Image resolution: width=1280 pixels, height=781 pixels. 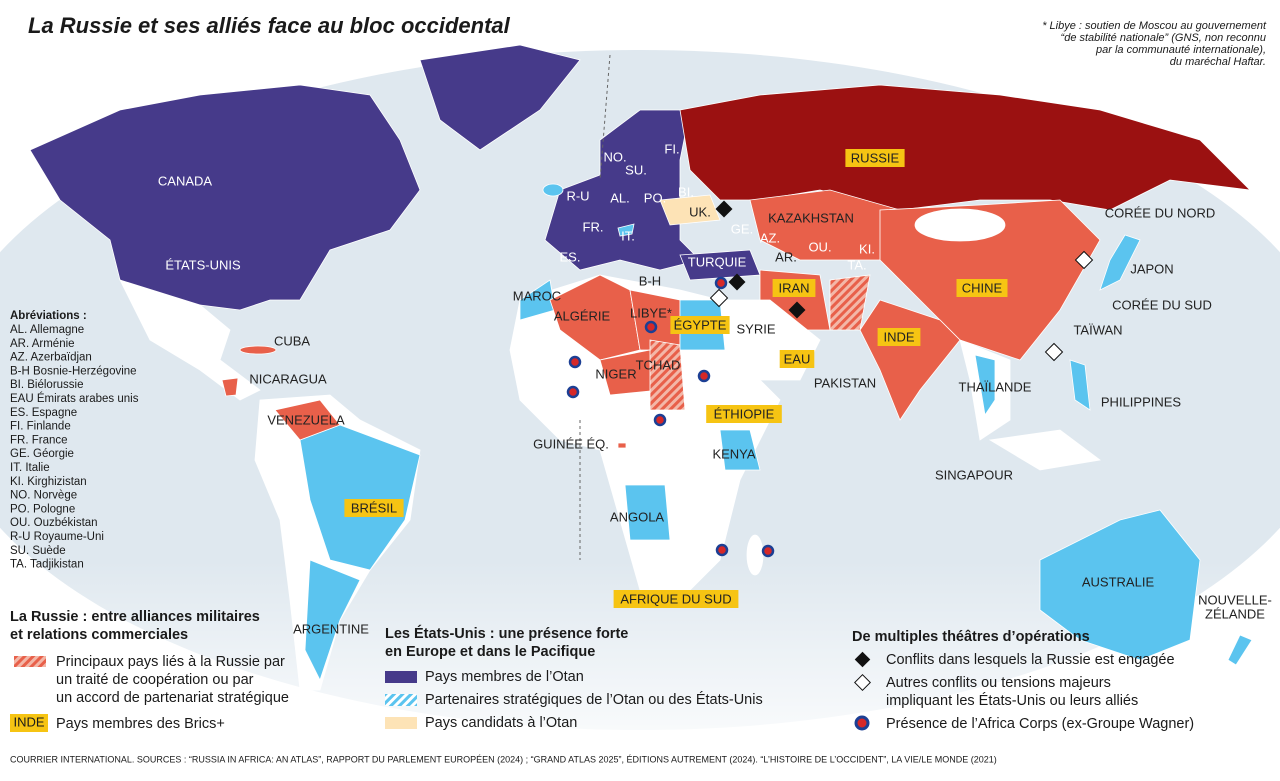 I want to click on country-label: MAROC, so click(x=537, y=295).